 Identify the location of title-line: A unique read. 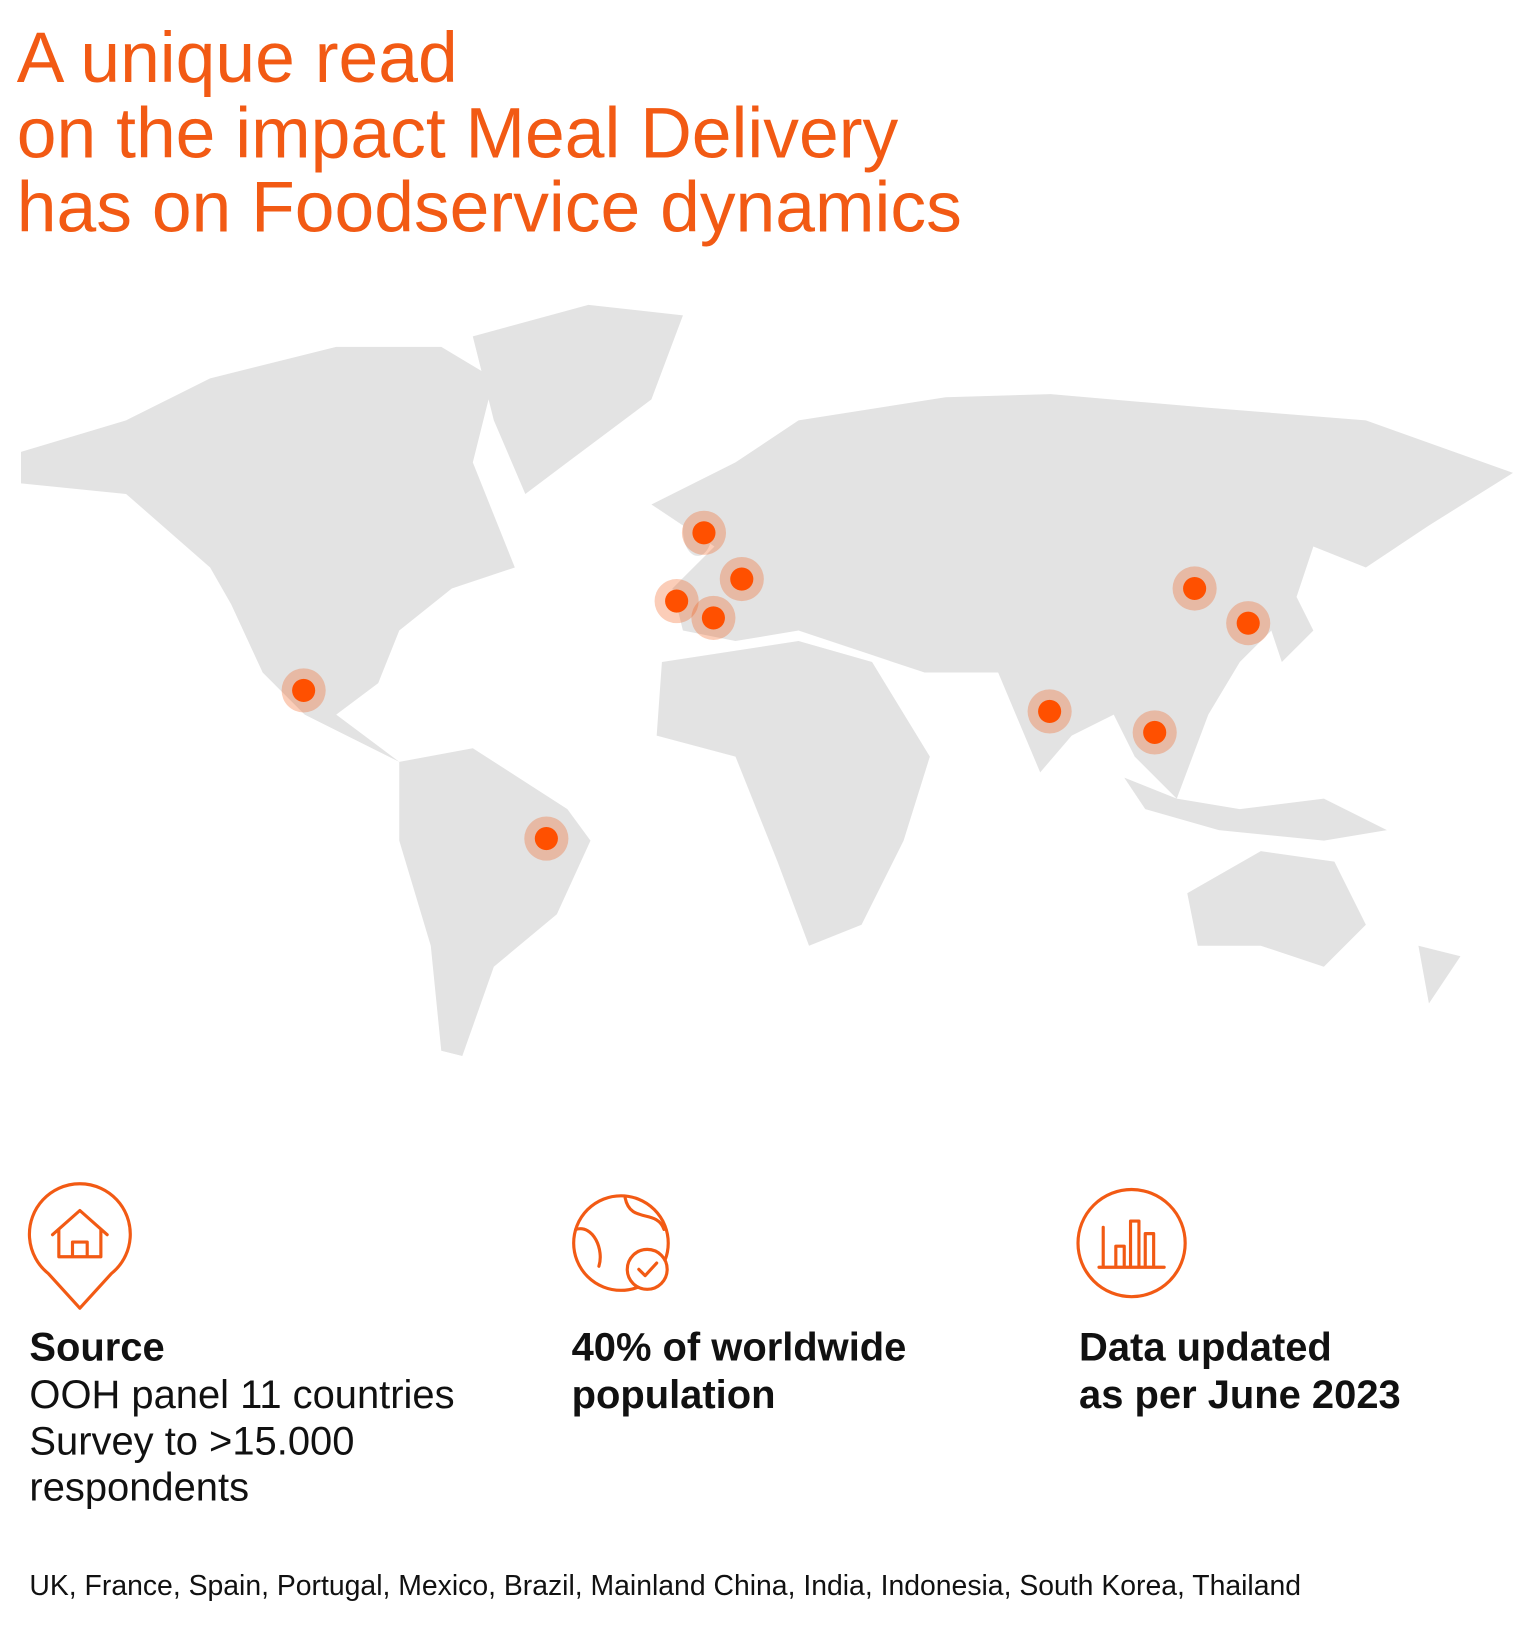
(237, 58).